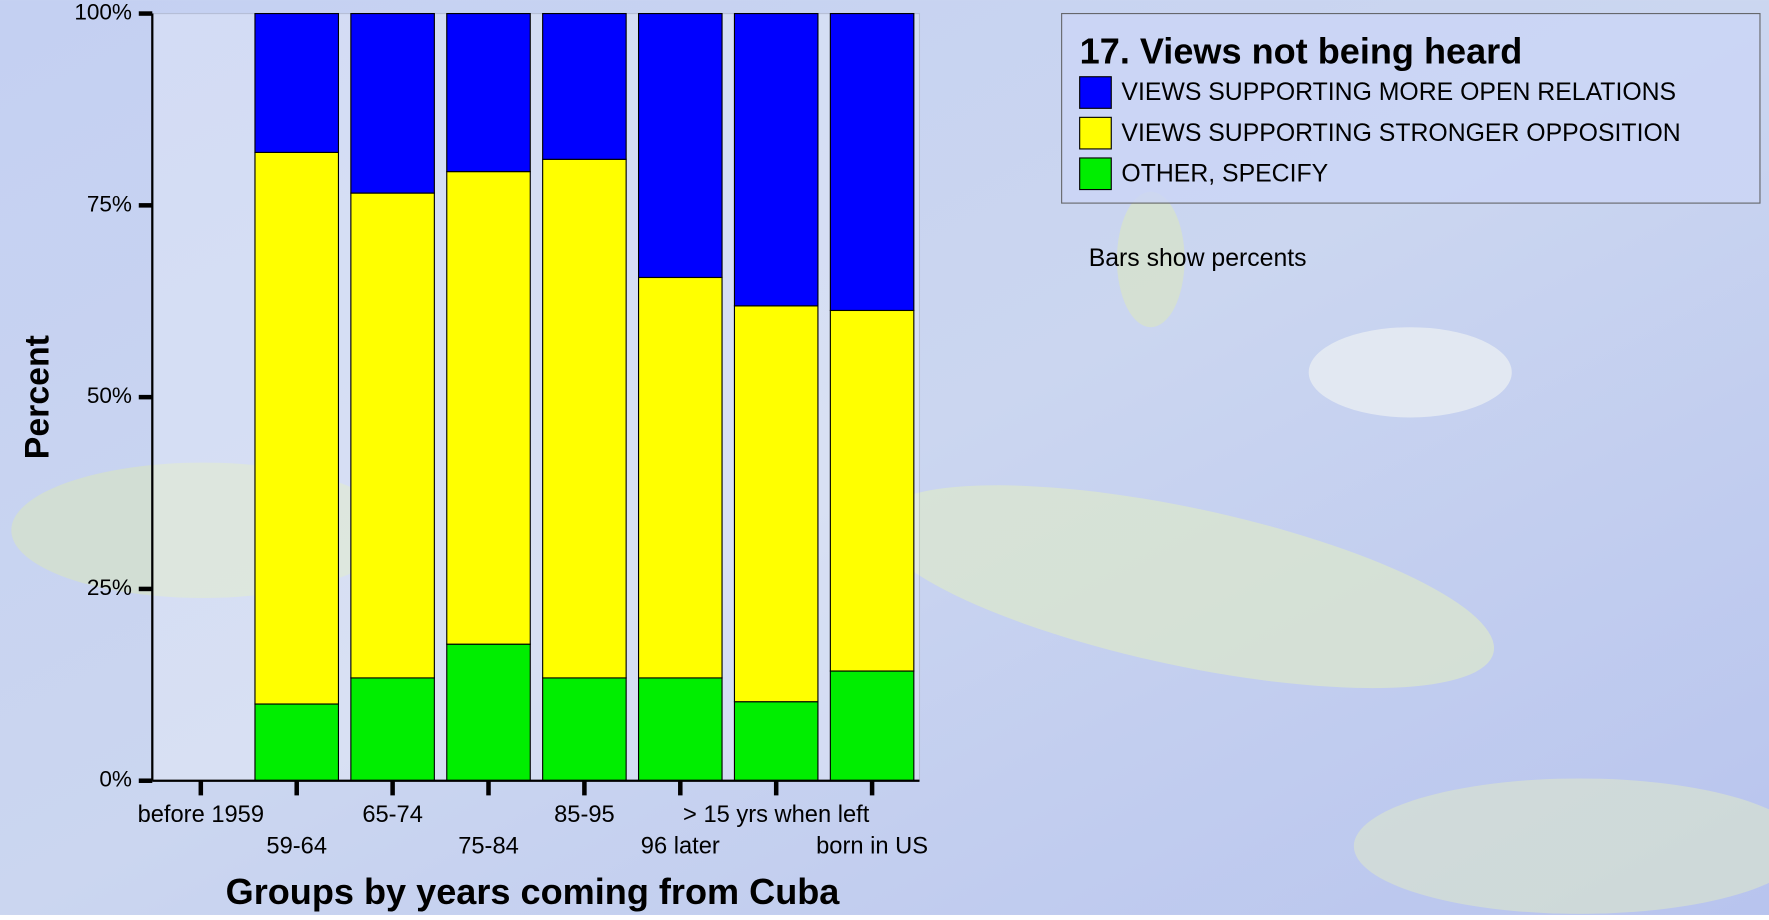 This screenshot has width=1769, height=920. Describe the element at coordinates (1411, 108) in the screenshot. I see `legend-box` at that location.